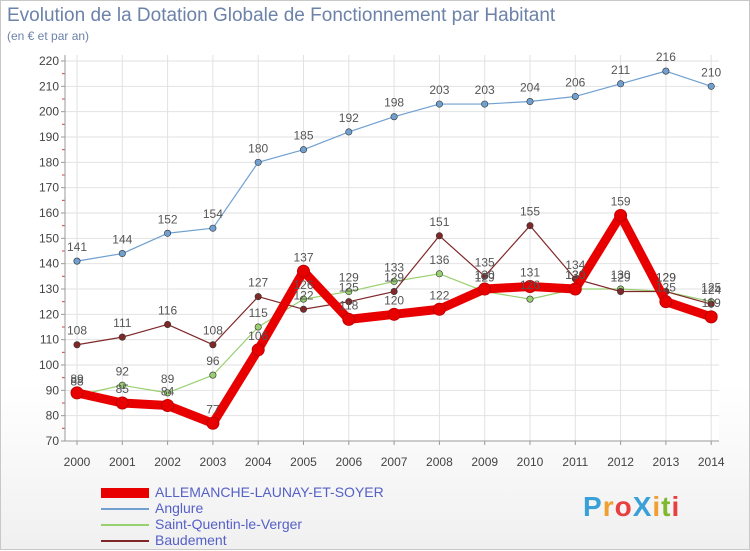 This screenshot has height=551, width=750. Describe the element at coordinates (213, 361) in the screenshot. I see `data-label: 96` at that location.